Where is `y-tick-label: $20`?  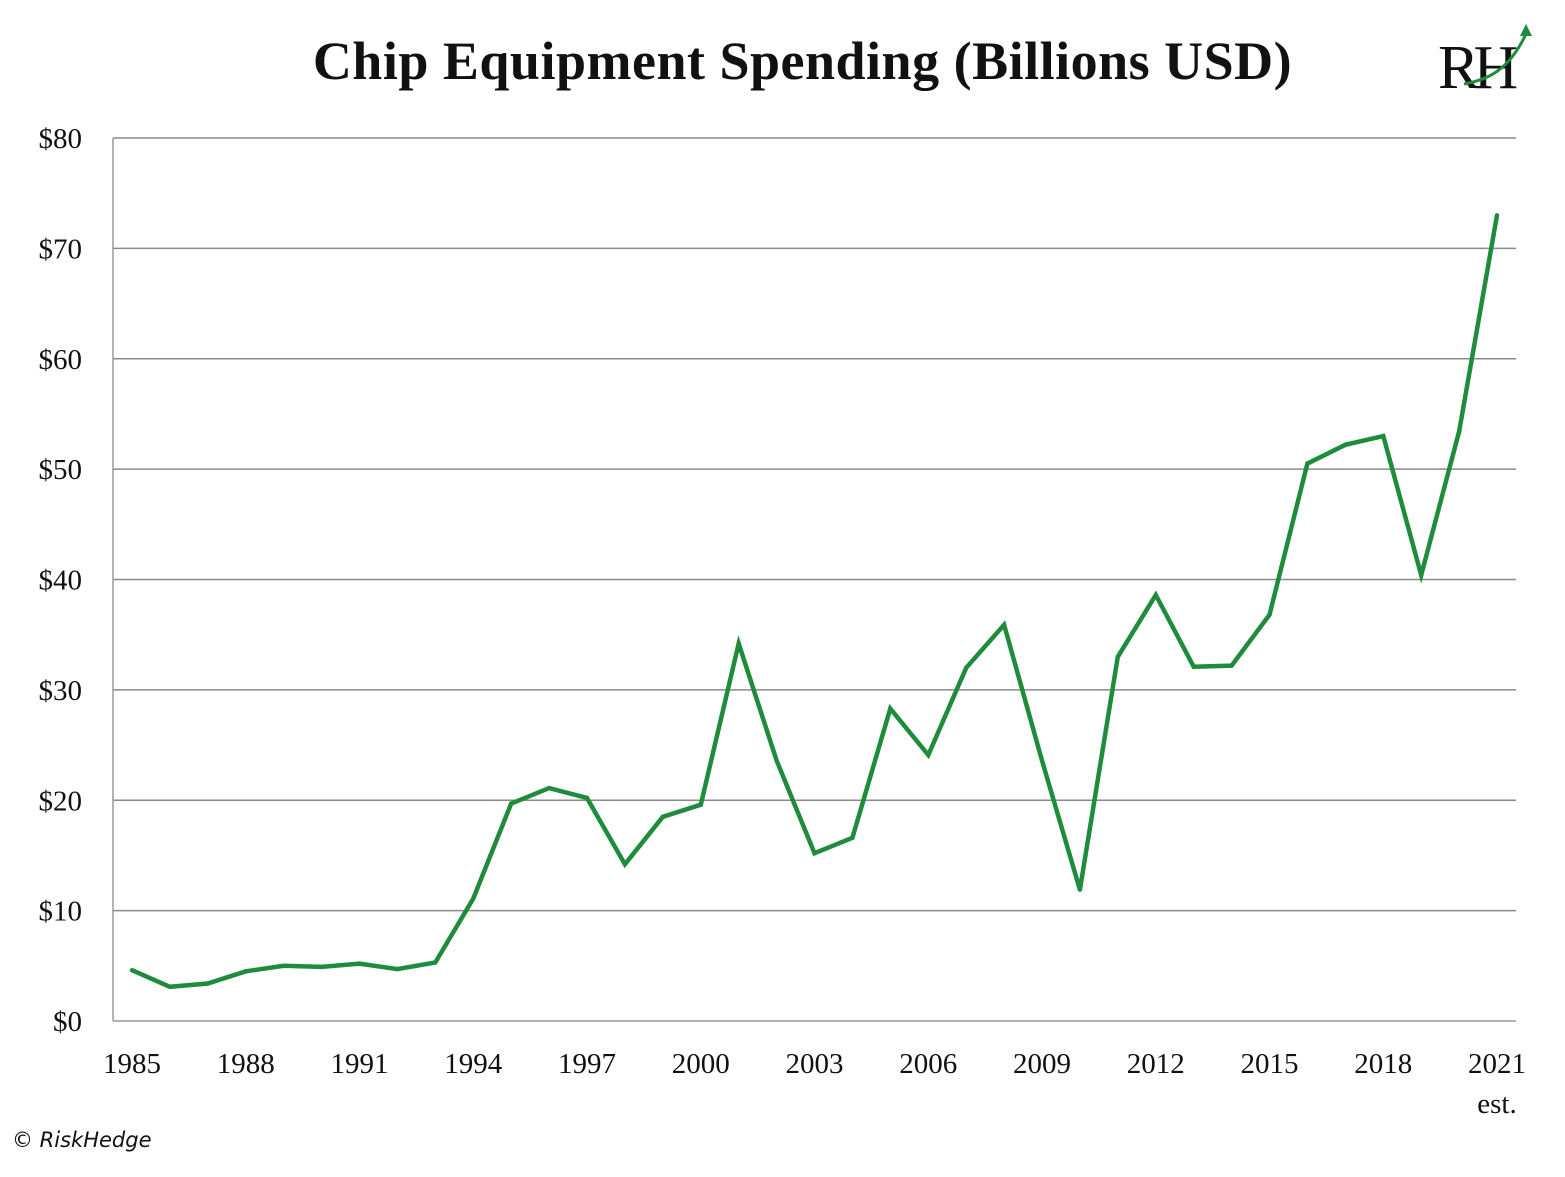
y-tick-label: $20 is located at coordinates (61, 801).